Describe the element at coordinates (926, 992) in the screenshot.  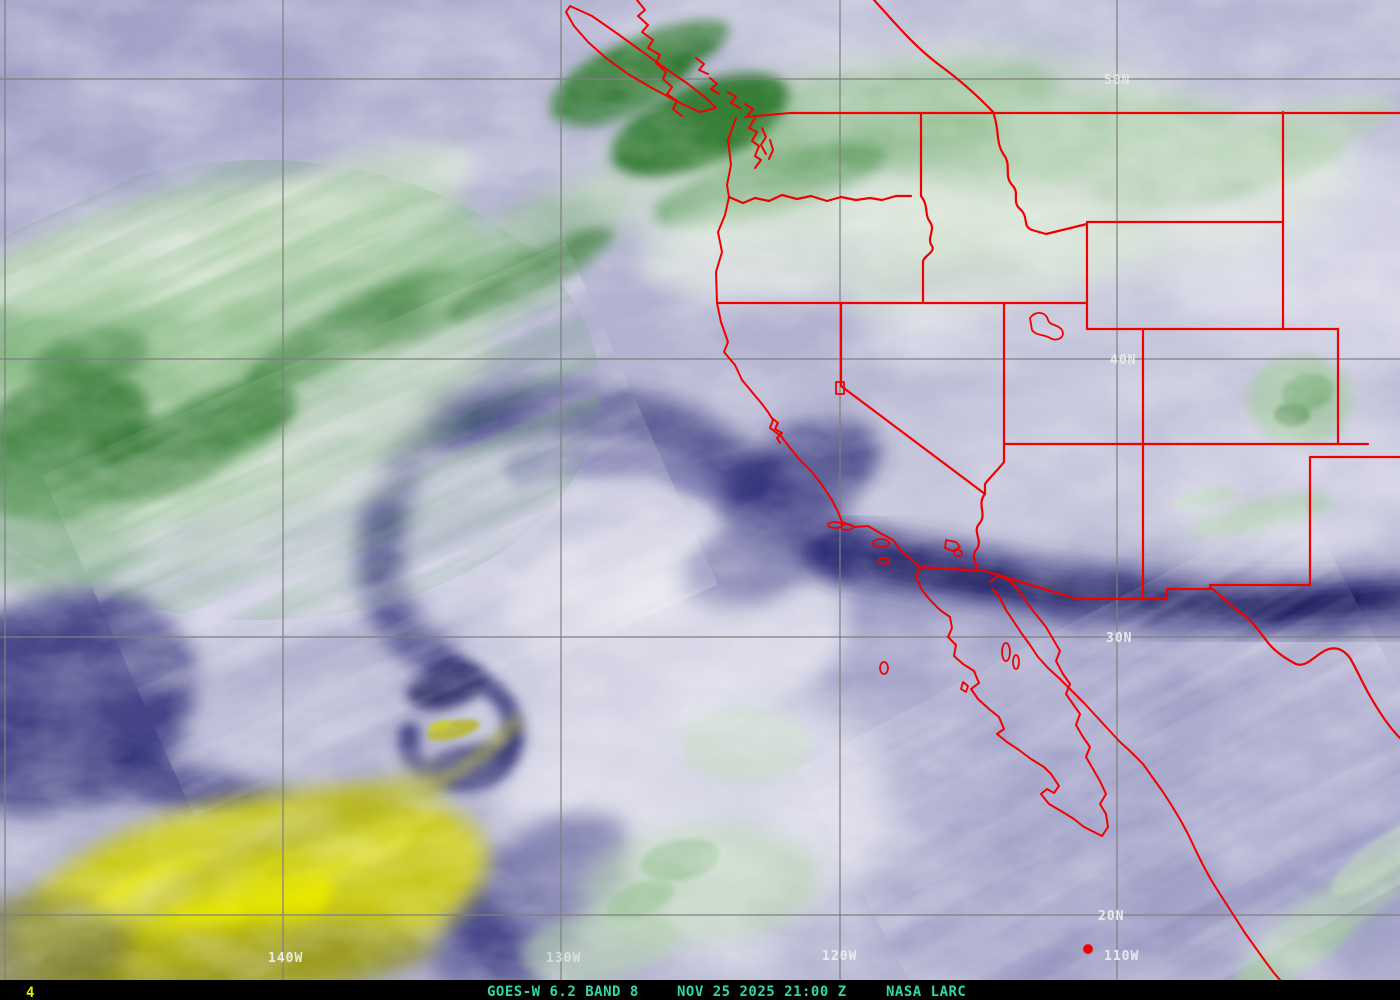
I see `footer-credit: NASA LARC` at that location.